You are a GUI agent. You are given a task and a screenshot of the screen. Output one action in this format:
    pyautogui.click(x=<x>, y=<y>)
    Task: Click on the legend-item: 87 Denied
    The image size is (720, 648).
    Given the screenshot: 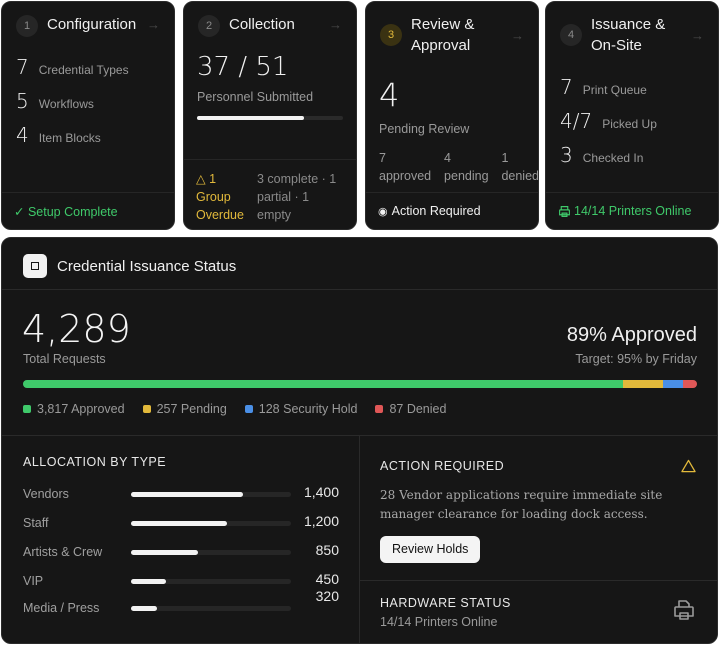 What is the action you would take?
    pyautogui.click(x=410, y=409)
    